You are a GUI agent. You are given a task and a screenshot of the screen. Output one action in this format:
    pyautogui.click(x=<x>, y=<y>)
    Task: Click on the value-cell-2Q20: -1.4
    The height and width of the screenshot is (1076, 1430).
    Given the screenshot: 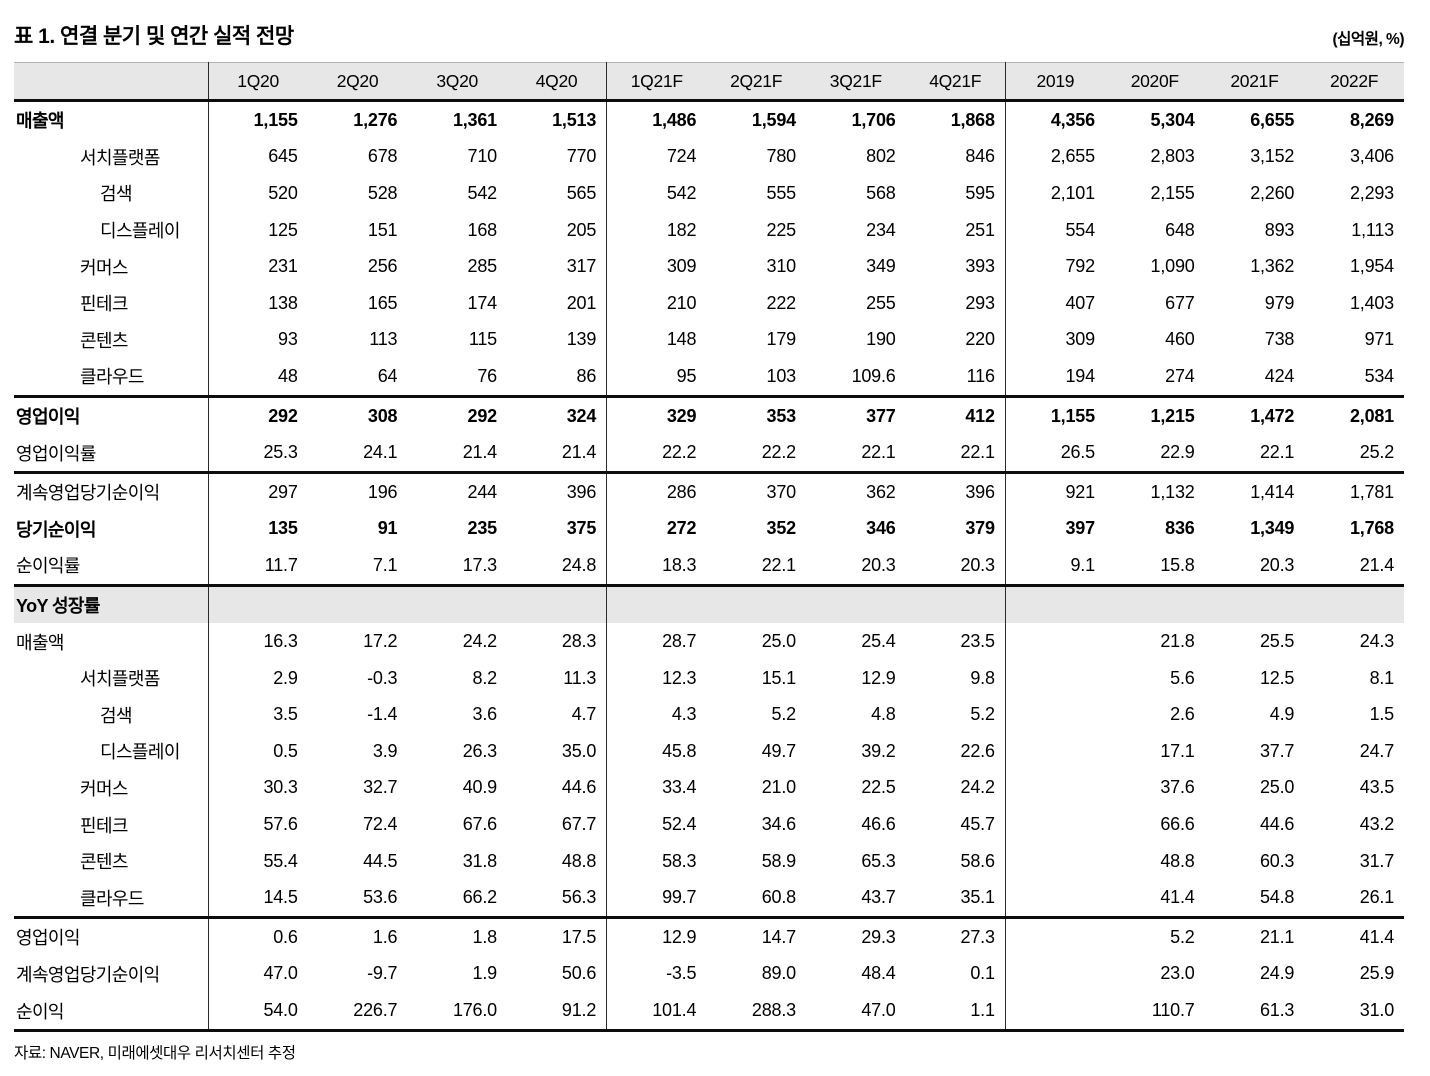 What is the action you would take?
    pyautogui.click(x=382, y=714)
    